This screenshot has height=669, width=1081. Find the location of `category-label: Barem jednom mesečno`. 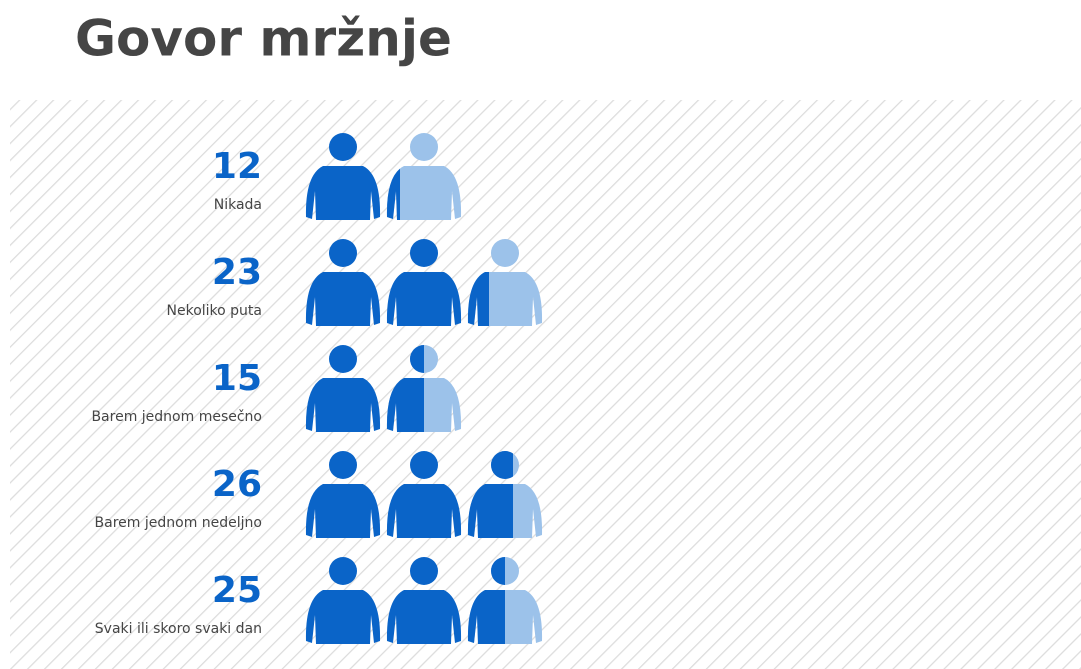

category-label: Barem jednom mesečno is located at coordinates (176, 417).